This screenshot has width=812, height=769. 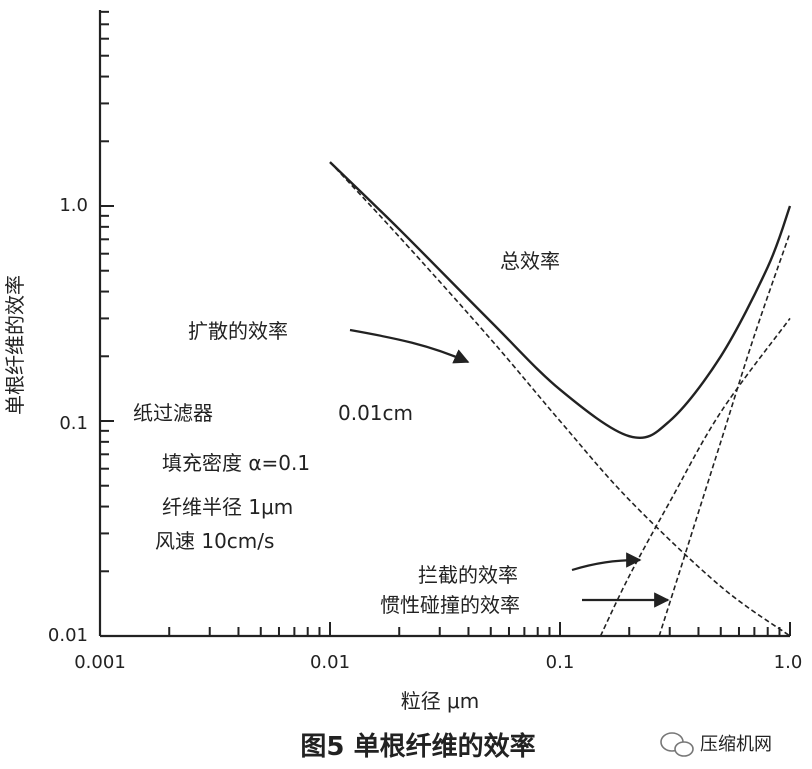 I want to click on label-fiber-radius: 纤维半径 1μm, so click(x=227, y=507).